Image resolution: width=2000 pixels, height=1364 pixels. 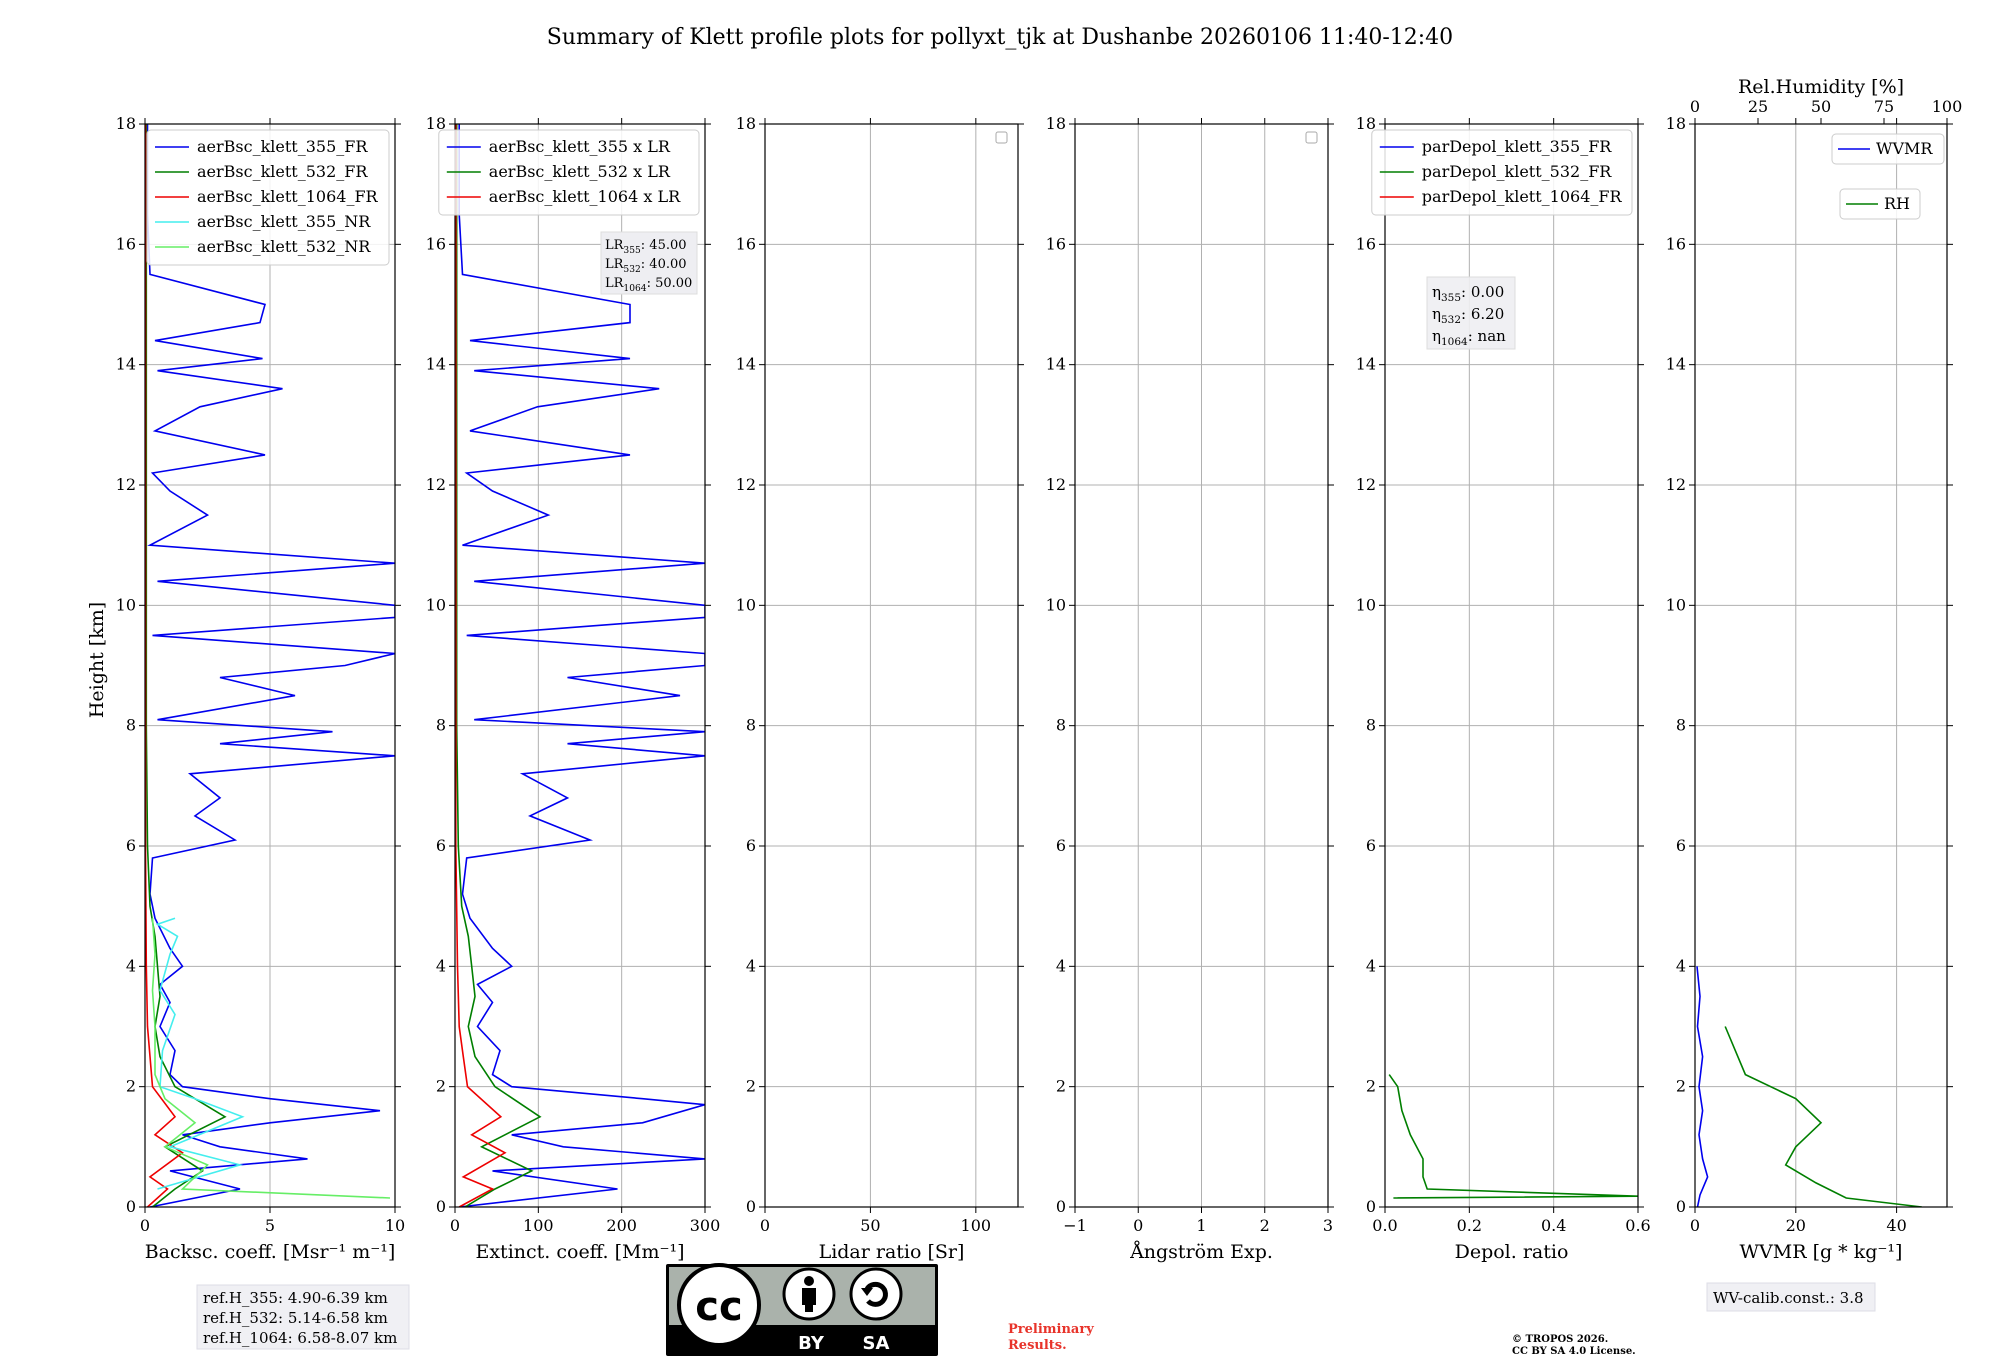 What do you see at coordinates (1897, 203) in the screenshot?
I see `legend-entry: RH` at bounding box center [1897, 203].